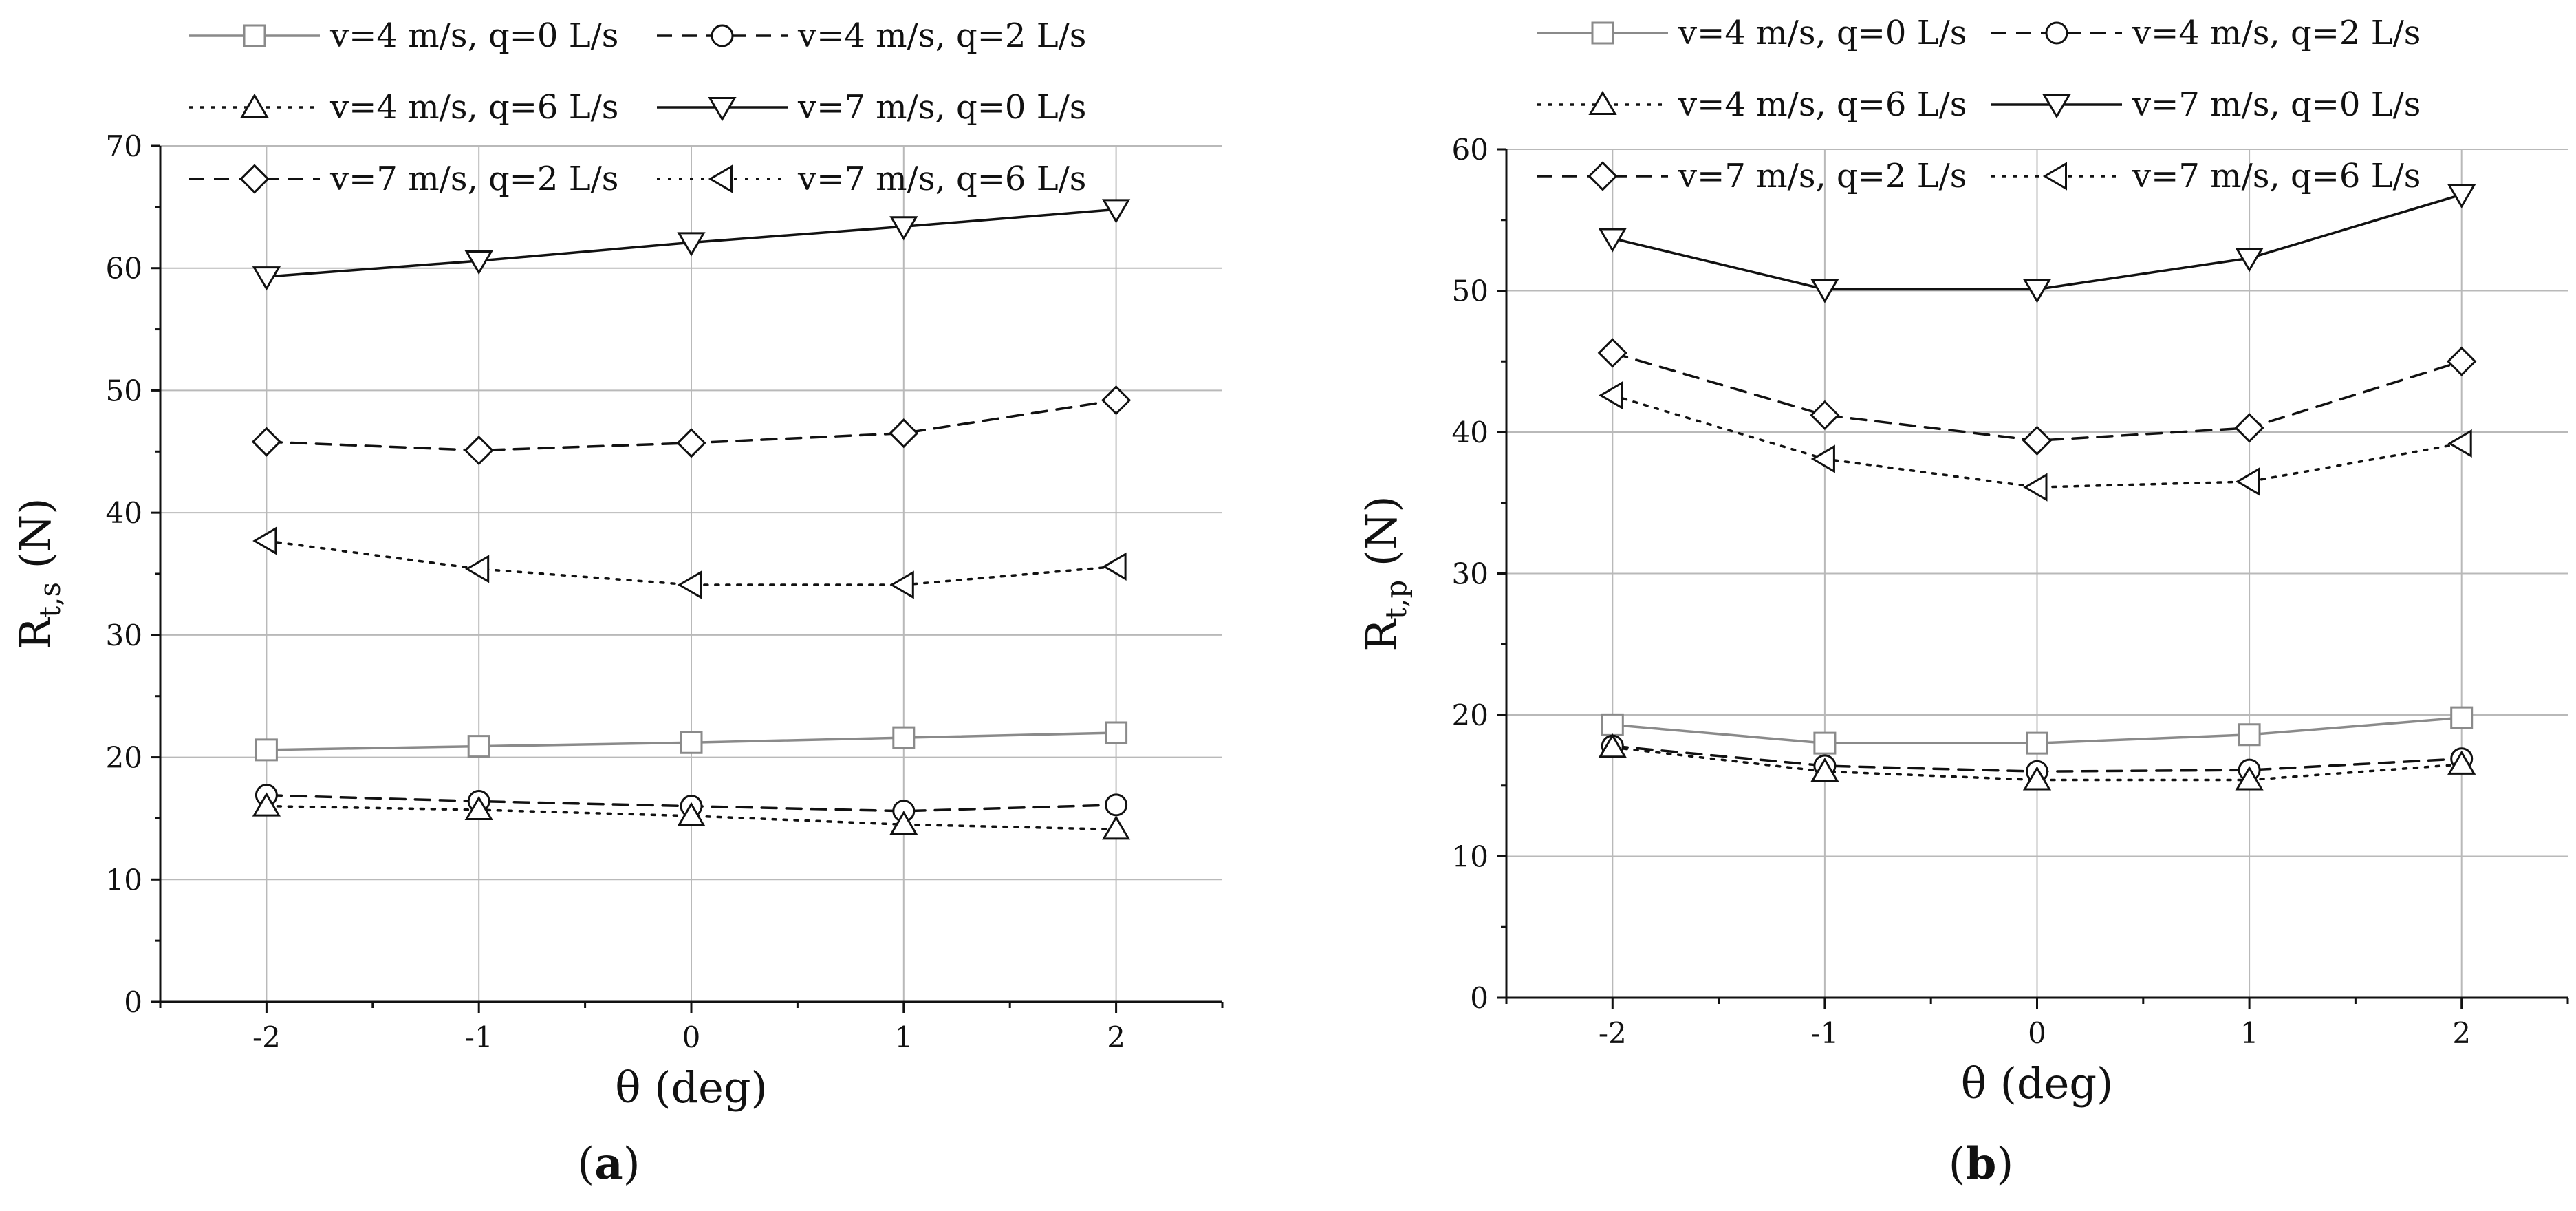 Image resolution: width=2576 pixels, height=1211 pixels. What do you see at coordinates (2037, 1033) in the screenshot?
I see `x-tick-label: 0` at bounding box center [2037, 1033].